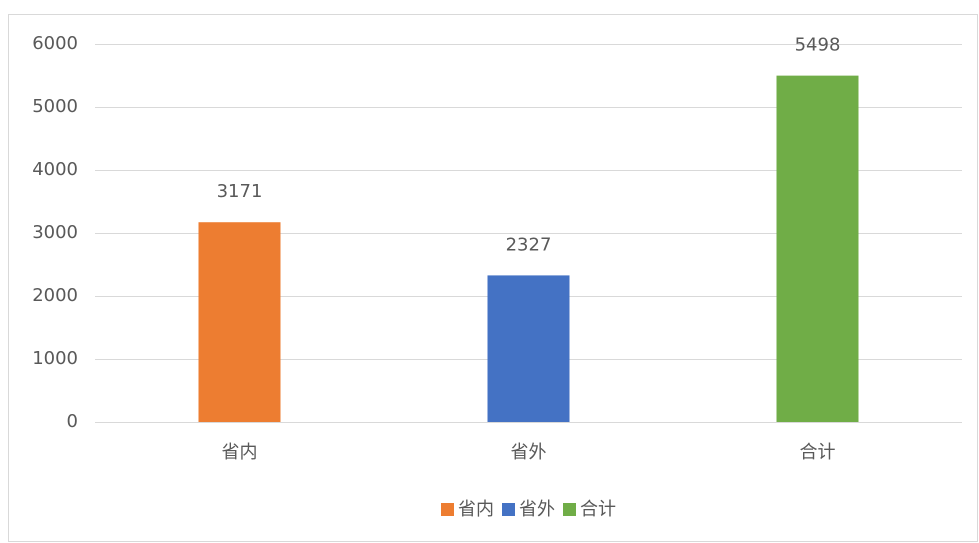  I want to click on value-label: 5498, so click(818, 45).